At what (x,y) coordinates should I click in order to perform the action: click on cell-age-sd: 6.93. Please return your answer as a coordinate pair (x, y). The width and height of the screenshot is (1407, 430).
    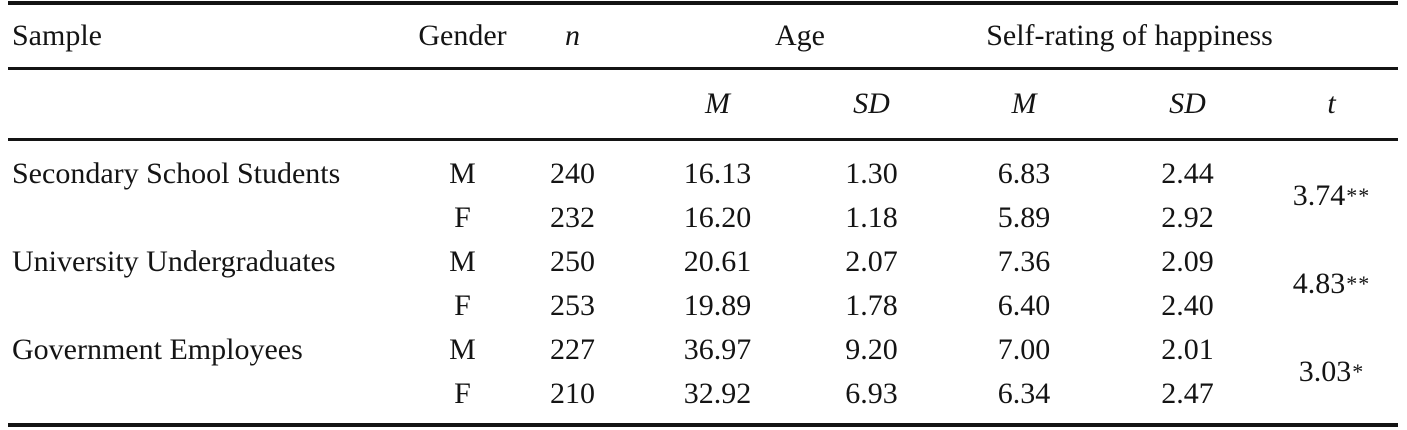
    Looking at the image, I should click on (871, 393).